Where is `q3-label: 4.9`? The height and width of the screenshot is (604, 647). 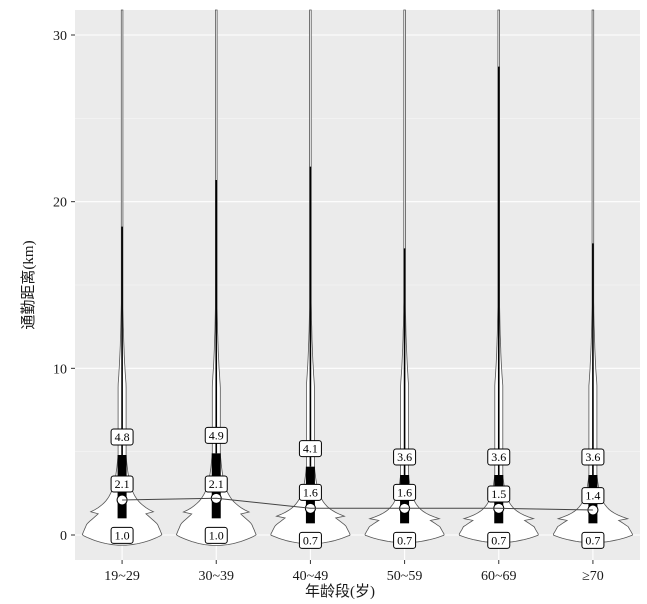 q3-label: 4.9 is located at coordinates (216, 435).